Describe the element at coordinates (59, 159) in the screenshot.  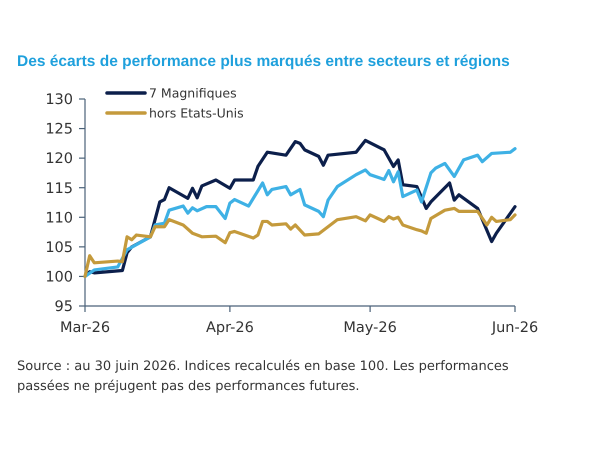
I see `y-tick-label: 120` at that location.